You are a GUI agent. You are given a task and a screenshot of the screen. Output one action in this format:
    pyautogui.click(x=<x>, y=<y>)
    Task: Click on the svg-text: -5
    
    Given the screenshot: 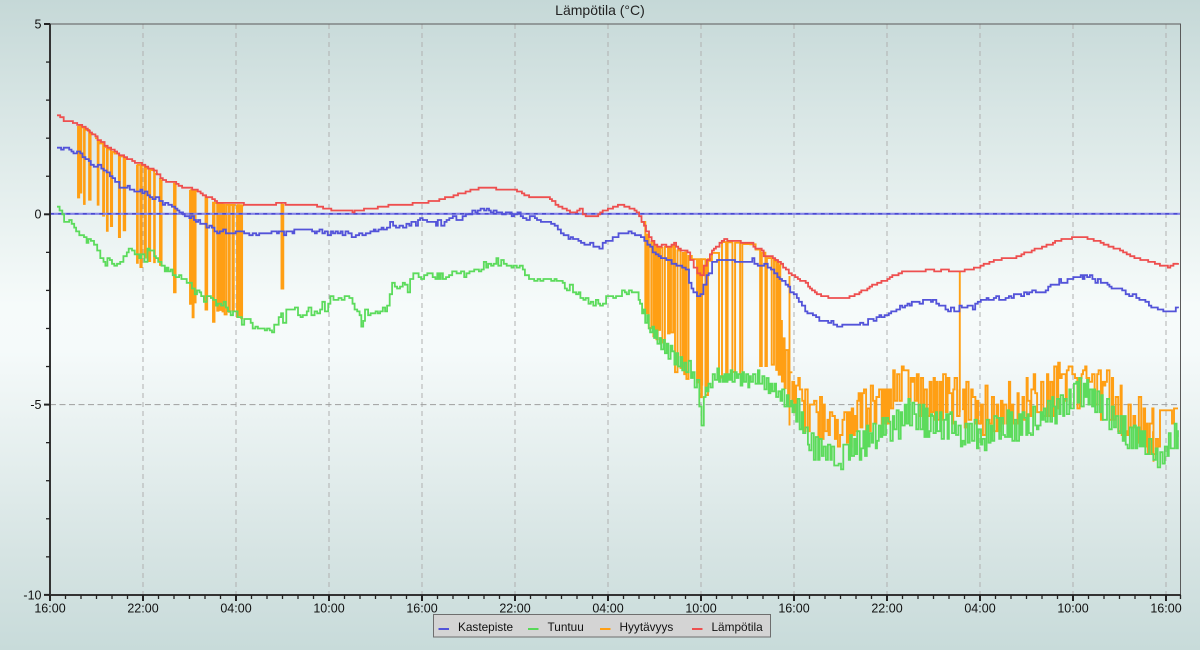 What is the action you would take?
    pyautogui.click(x=35, y=405)
    